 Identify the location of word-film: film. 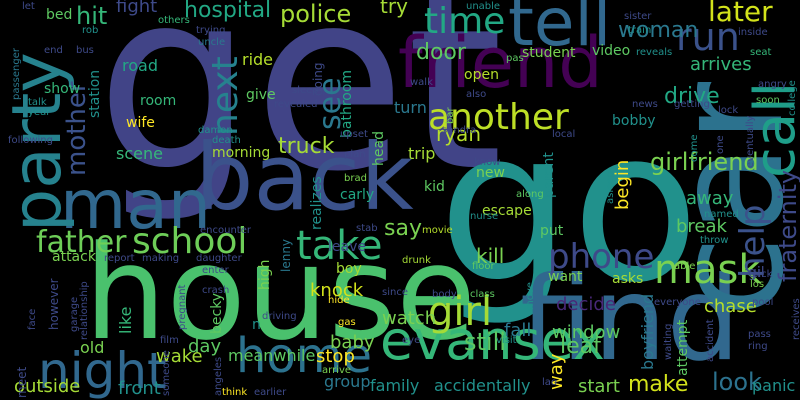
(169, 340).